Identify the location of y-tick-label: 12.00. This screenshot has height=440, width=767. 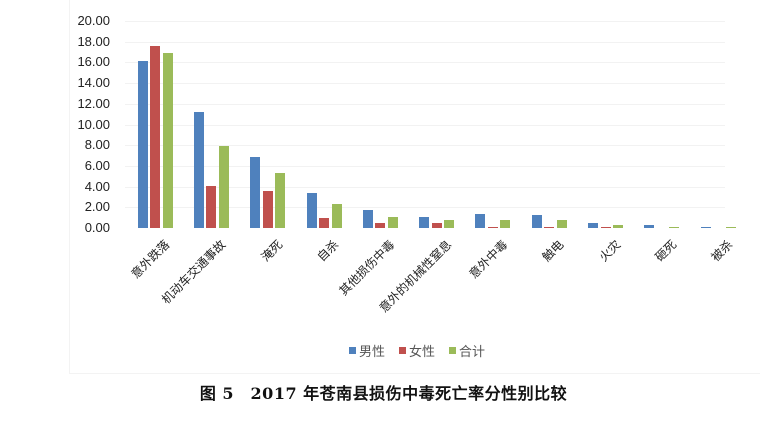
(93, 103).